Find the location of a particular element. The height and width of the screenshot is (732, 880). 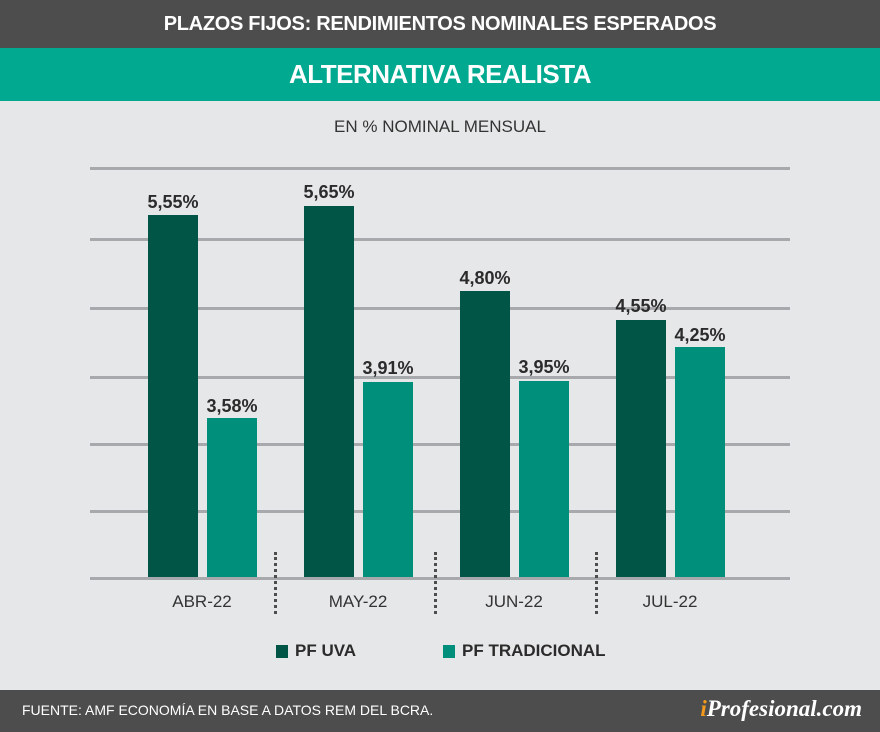

bar-label: 3,58% is located at coordinates (232, 406).